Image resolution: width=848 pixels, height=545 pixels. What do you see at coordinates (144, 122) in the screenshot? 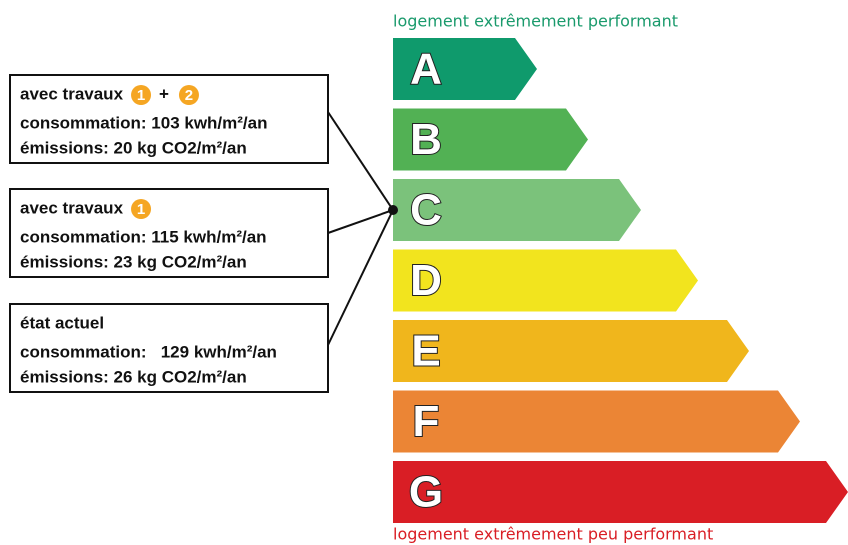
I see `consumption: consommation: 103 kwh/m²/an` at bounding box center [144, 122].